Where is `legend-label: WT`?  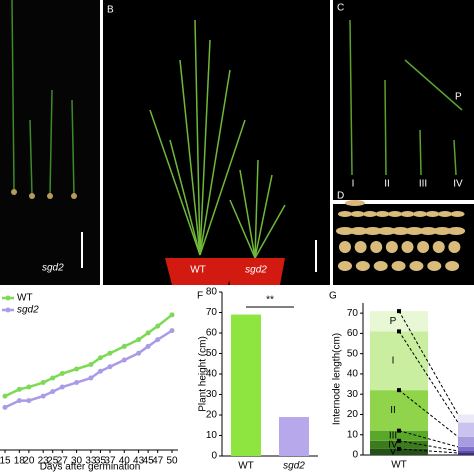
legend-label: WT is located at coordinates (25, 298).